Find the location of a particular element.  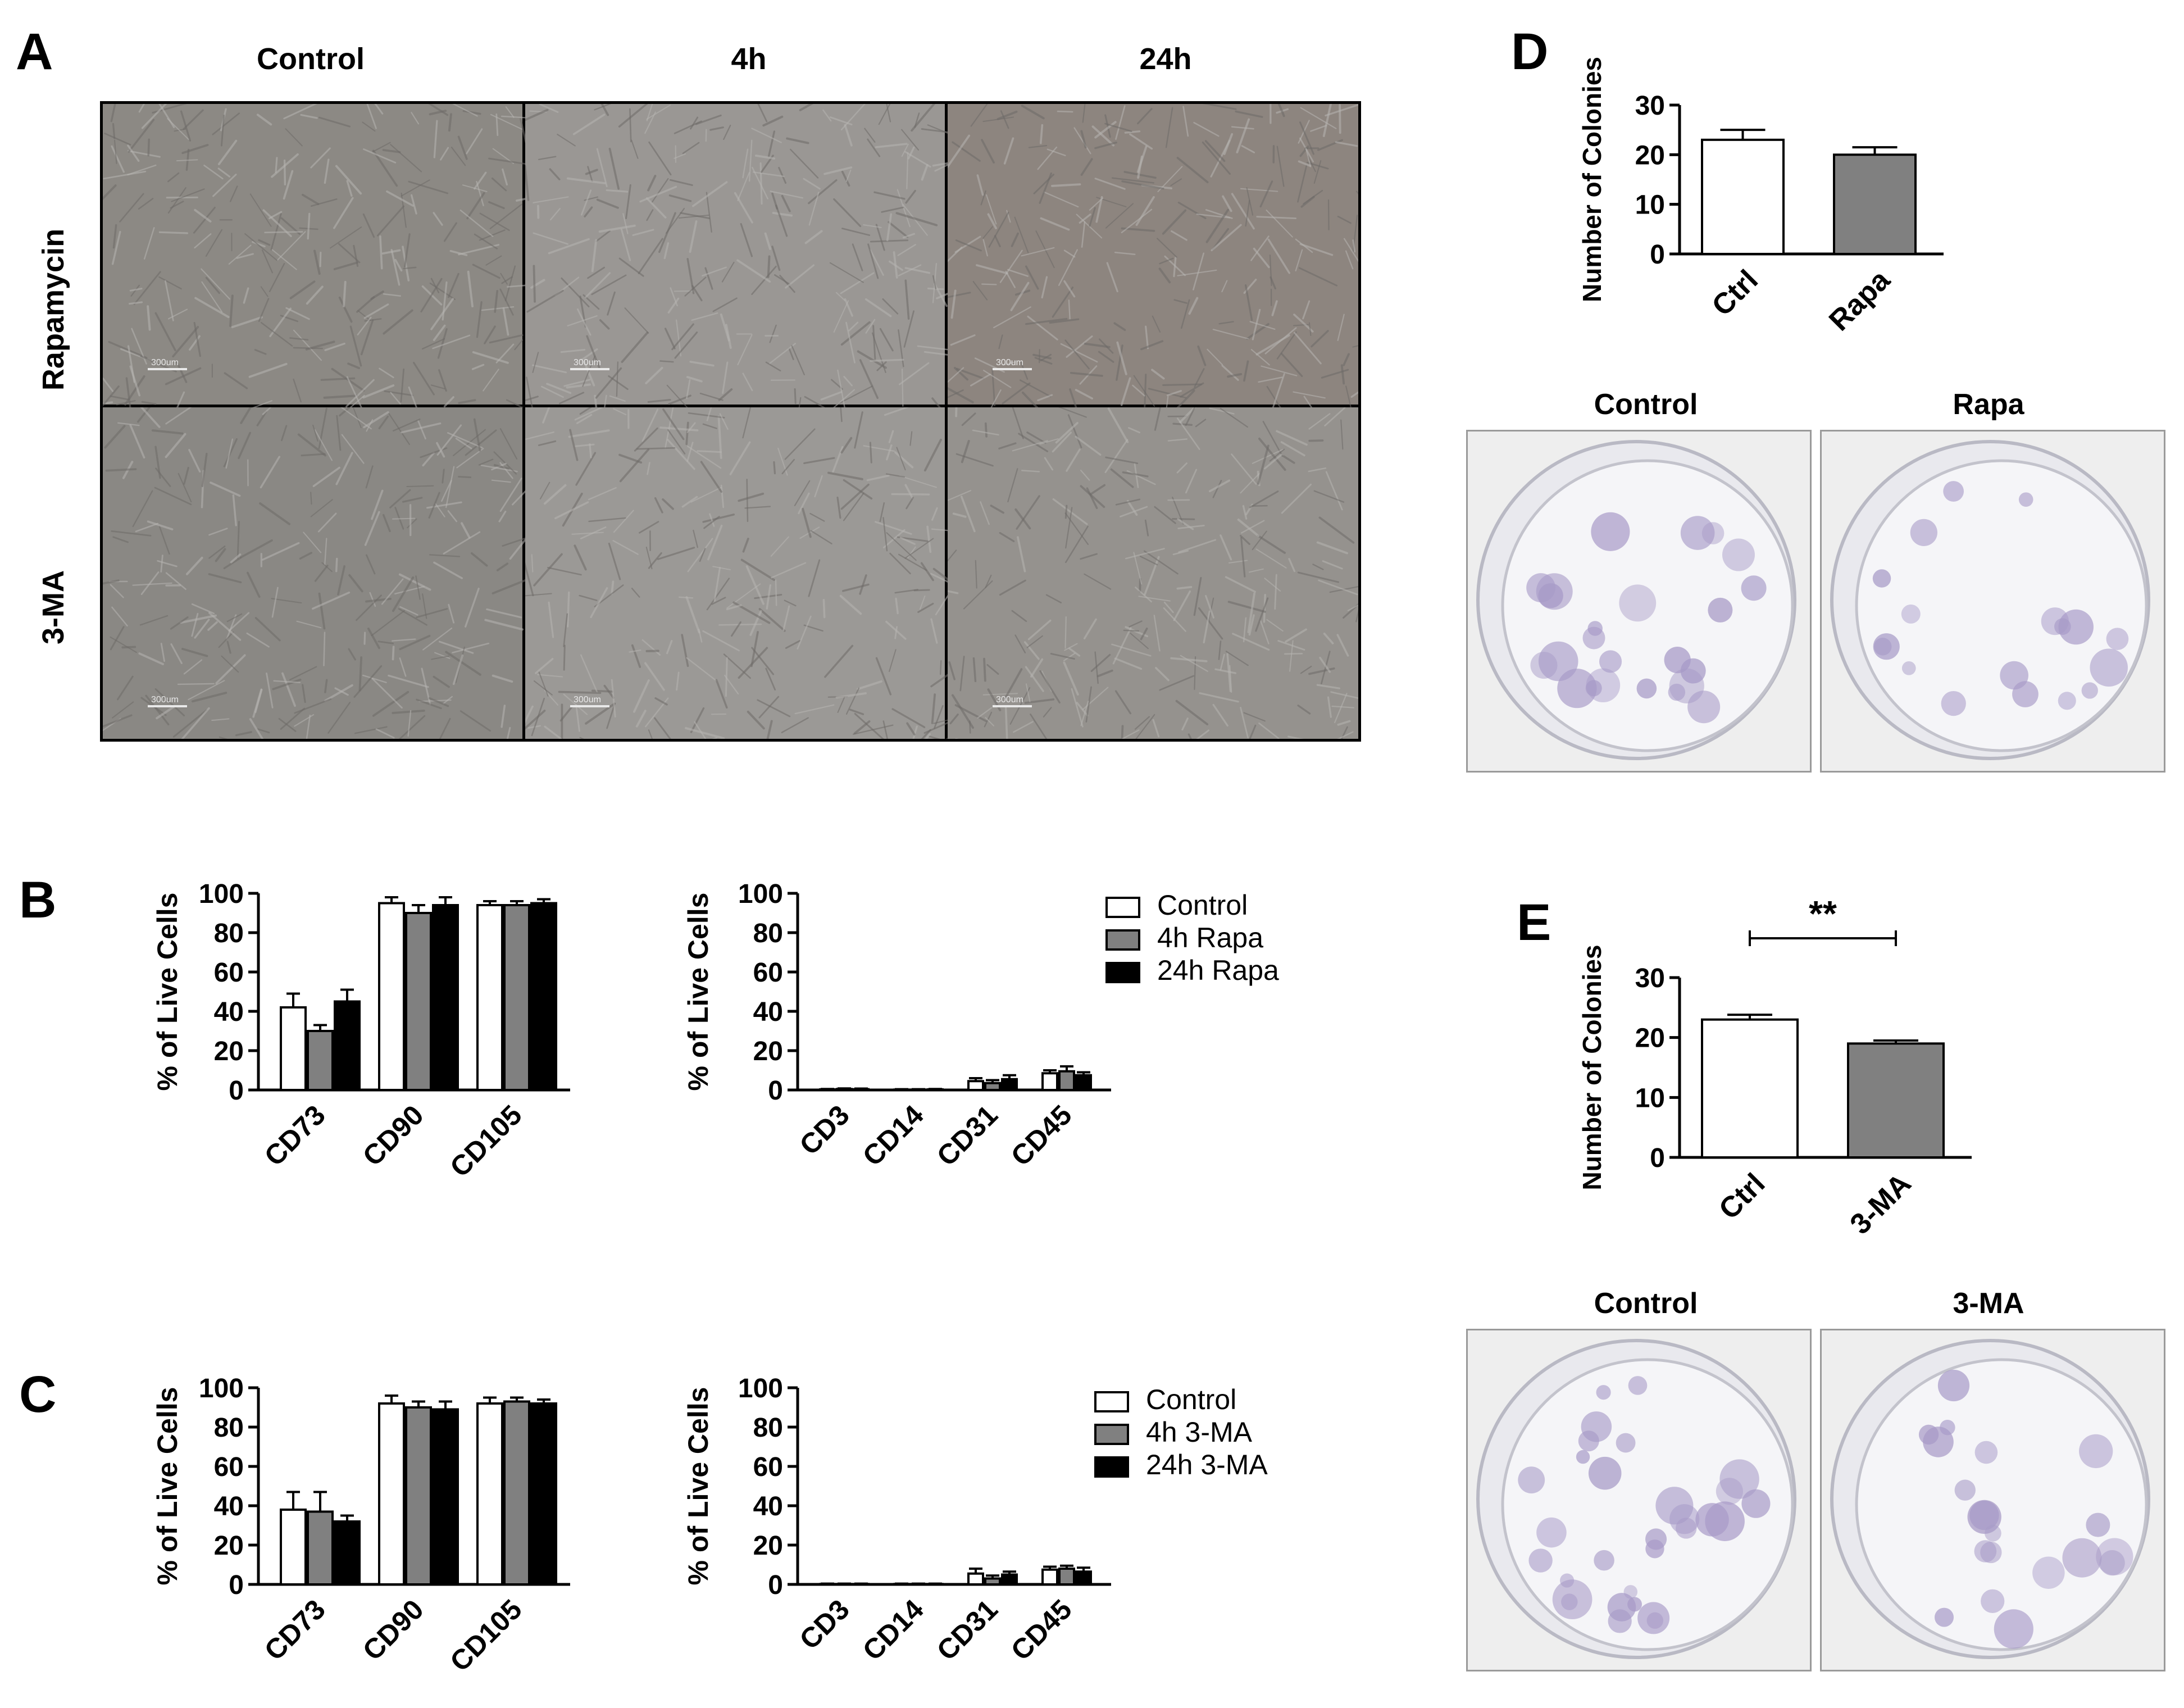

x-tick-label: CD90 is located at coordinates (394, 1629).